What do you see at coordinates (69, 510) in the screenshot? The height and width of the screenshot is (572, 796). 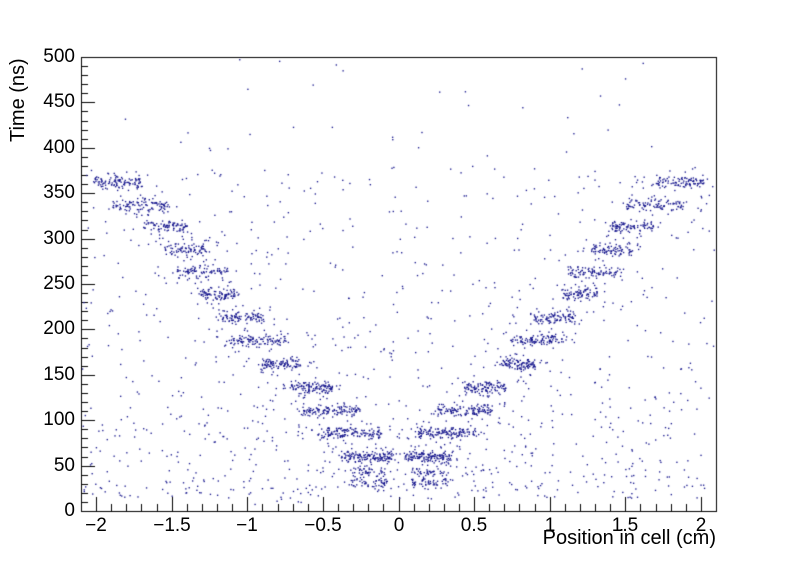 I see `y-tick-label: 0` at bounding box center [69, 510].